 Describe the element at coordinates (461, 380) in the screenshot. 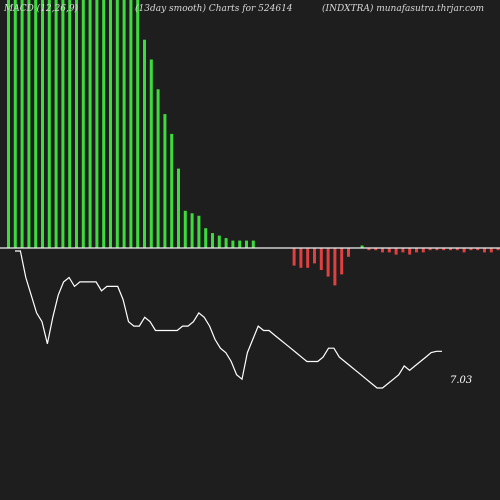

I see `last-value-label: 7.03` at that location.